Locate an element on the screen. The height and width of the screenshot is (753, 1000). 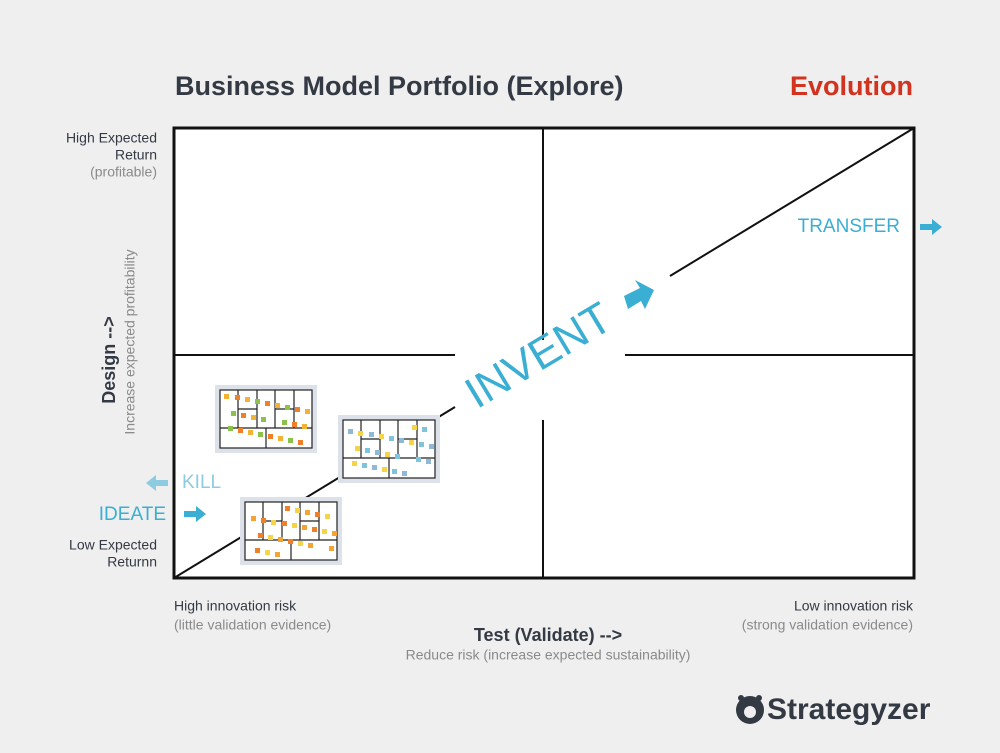
bottom-label: Returnn is located at coordinates (132, 562).